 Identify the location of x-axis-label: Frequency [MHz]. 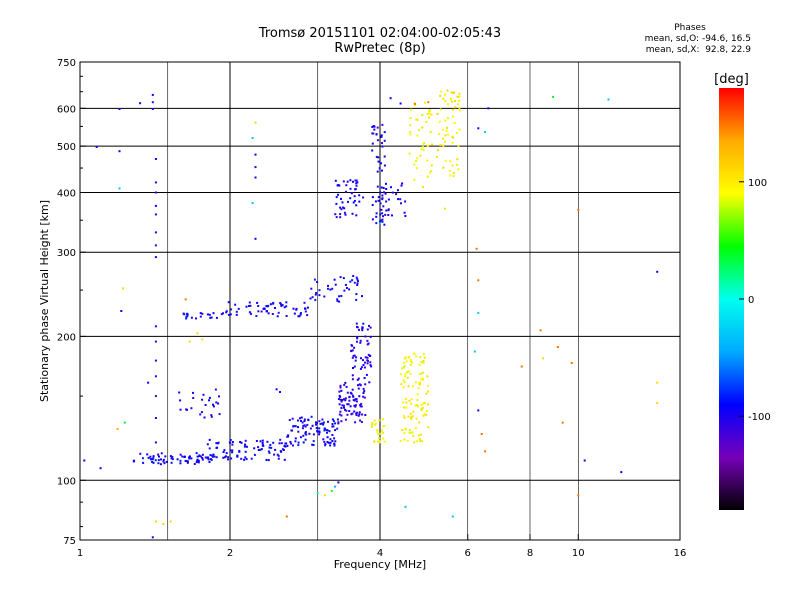
(380, 564).